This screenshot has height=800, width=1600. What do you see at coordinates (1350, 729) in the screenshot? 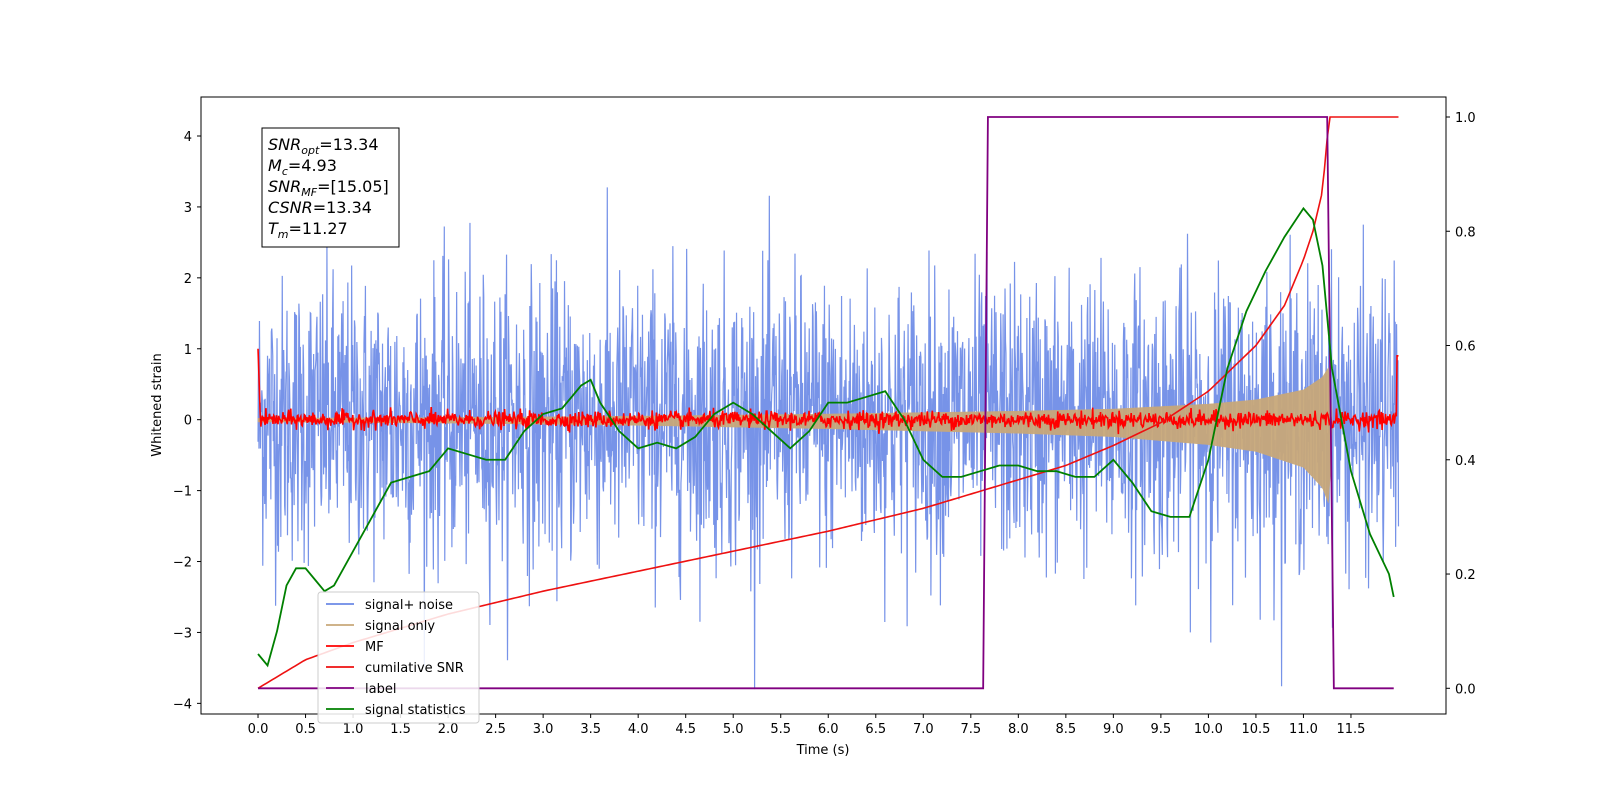
I see `x-tick-label: 11.5` at bounding box center [1350, 729].